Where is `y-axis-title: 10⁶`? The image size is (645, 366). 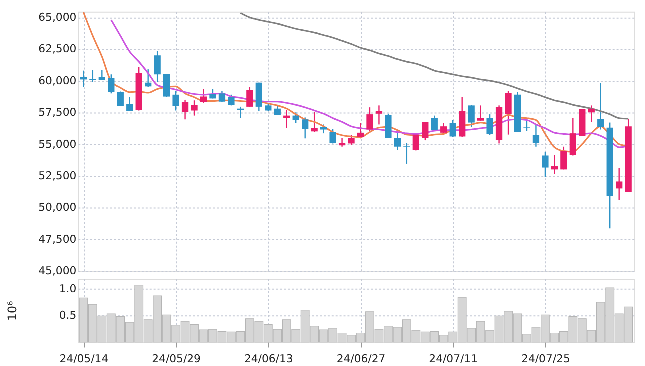 y-axis-title: 10⁶ is located at coordinates (12, 311).